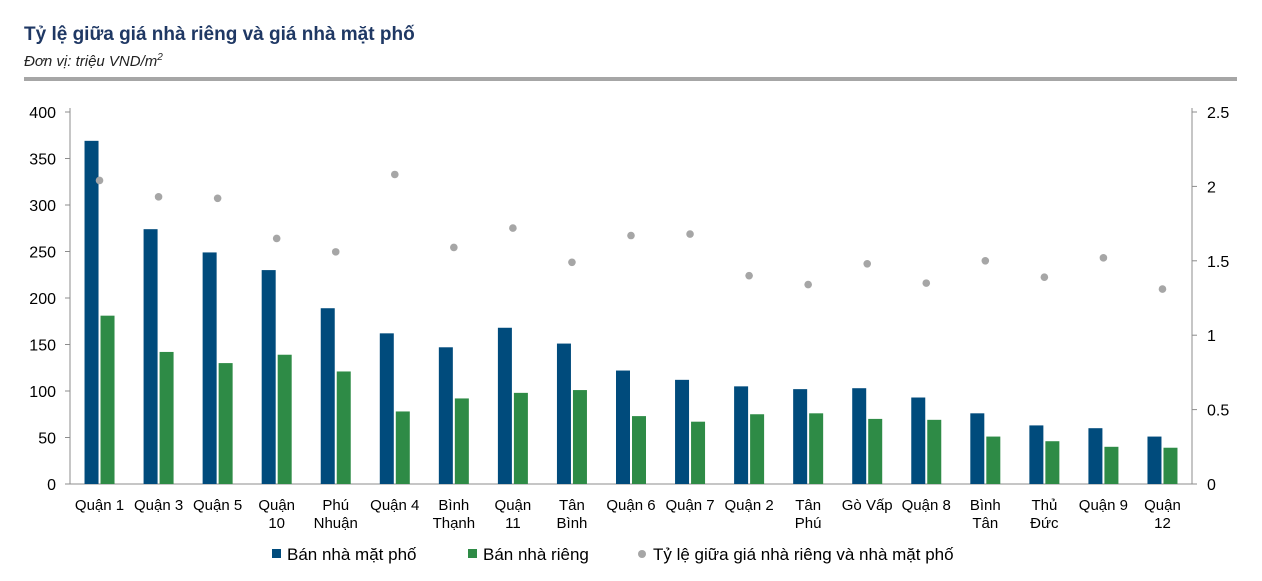  What do you see at coordinates (1211, 336) in the screenshot?
I see `right-tick-label: 1` at bounding box center [1211, 336].